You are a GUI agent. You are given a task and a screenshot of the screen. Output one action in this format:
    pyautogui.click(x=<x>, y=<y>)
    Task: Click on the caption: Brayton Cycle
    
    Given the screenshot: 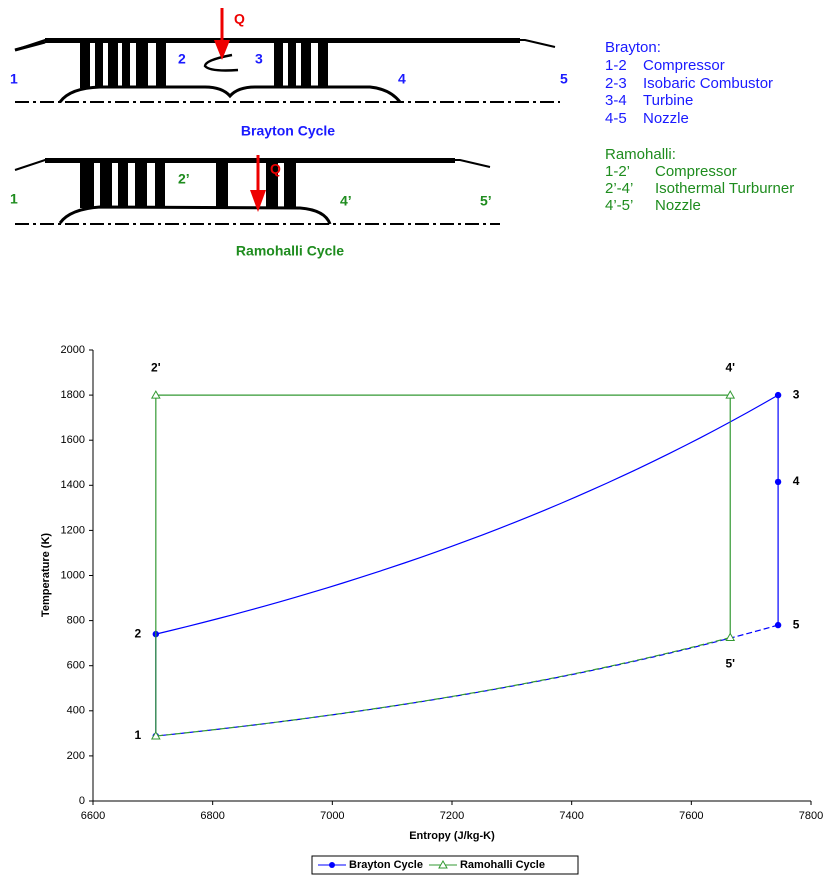 What is the action you would take?
    pyautogui.click(x=288, y=131)
    